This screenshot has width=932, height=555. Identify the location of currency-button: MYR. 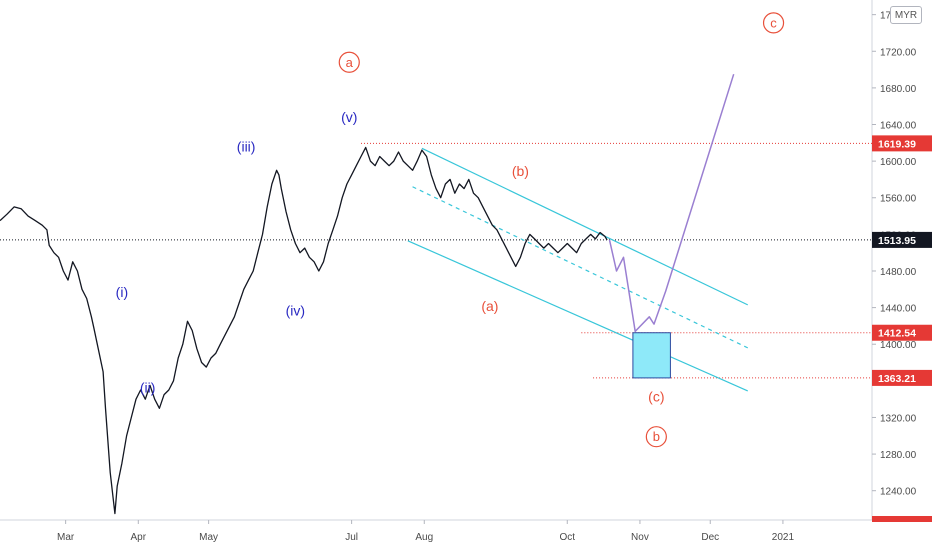
(906, 15).